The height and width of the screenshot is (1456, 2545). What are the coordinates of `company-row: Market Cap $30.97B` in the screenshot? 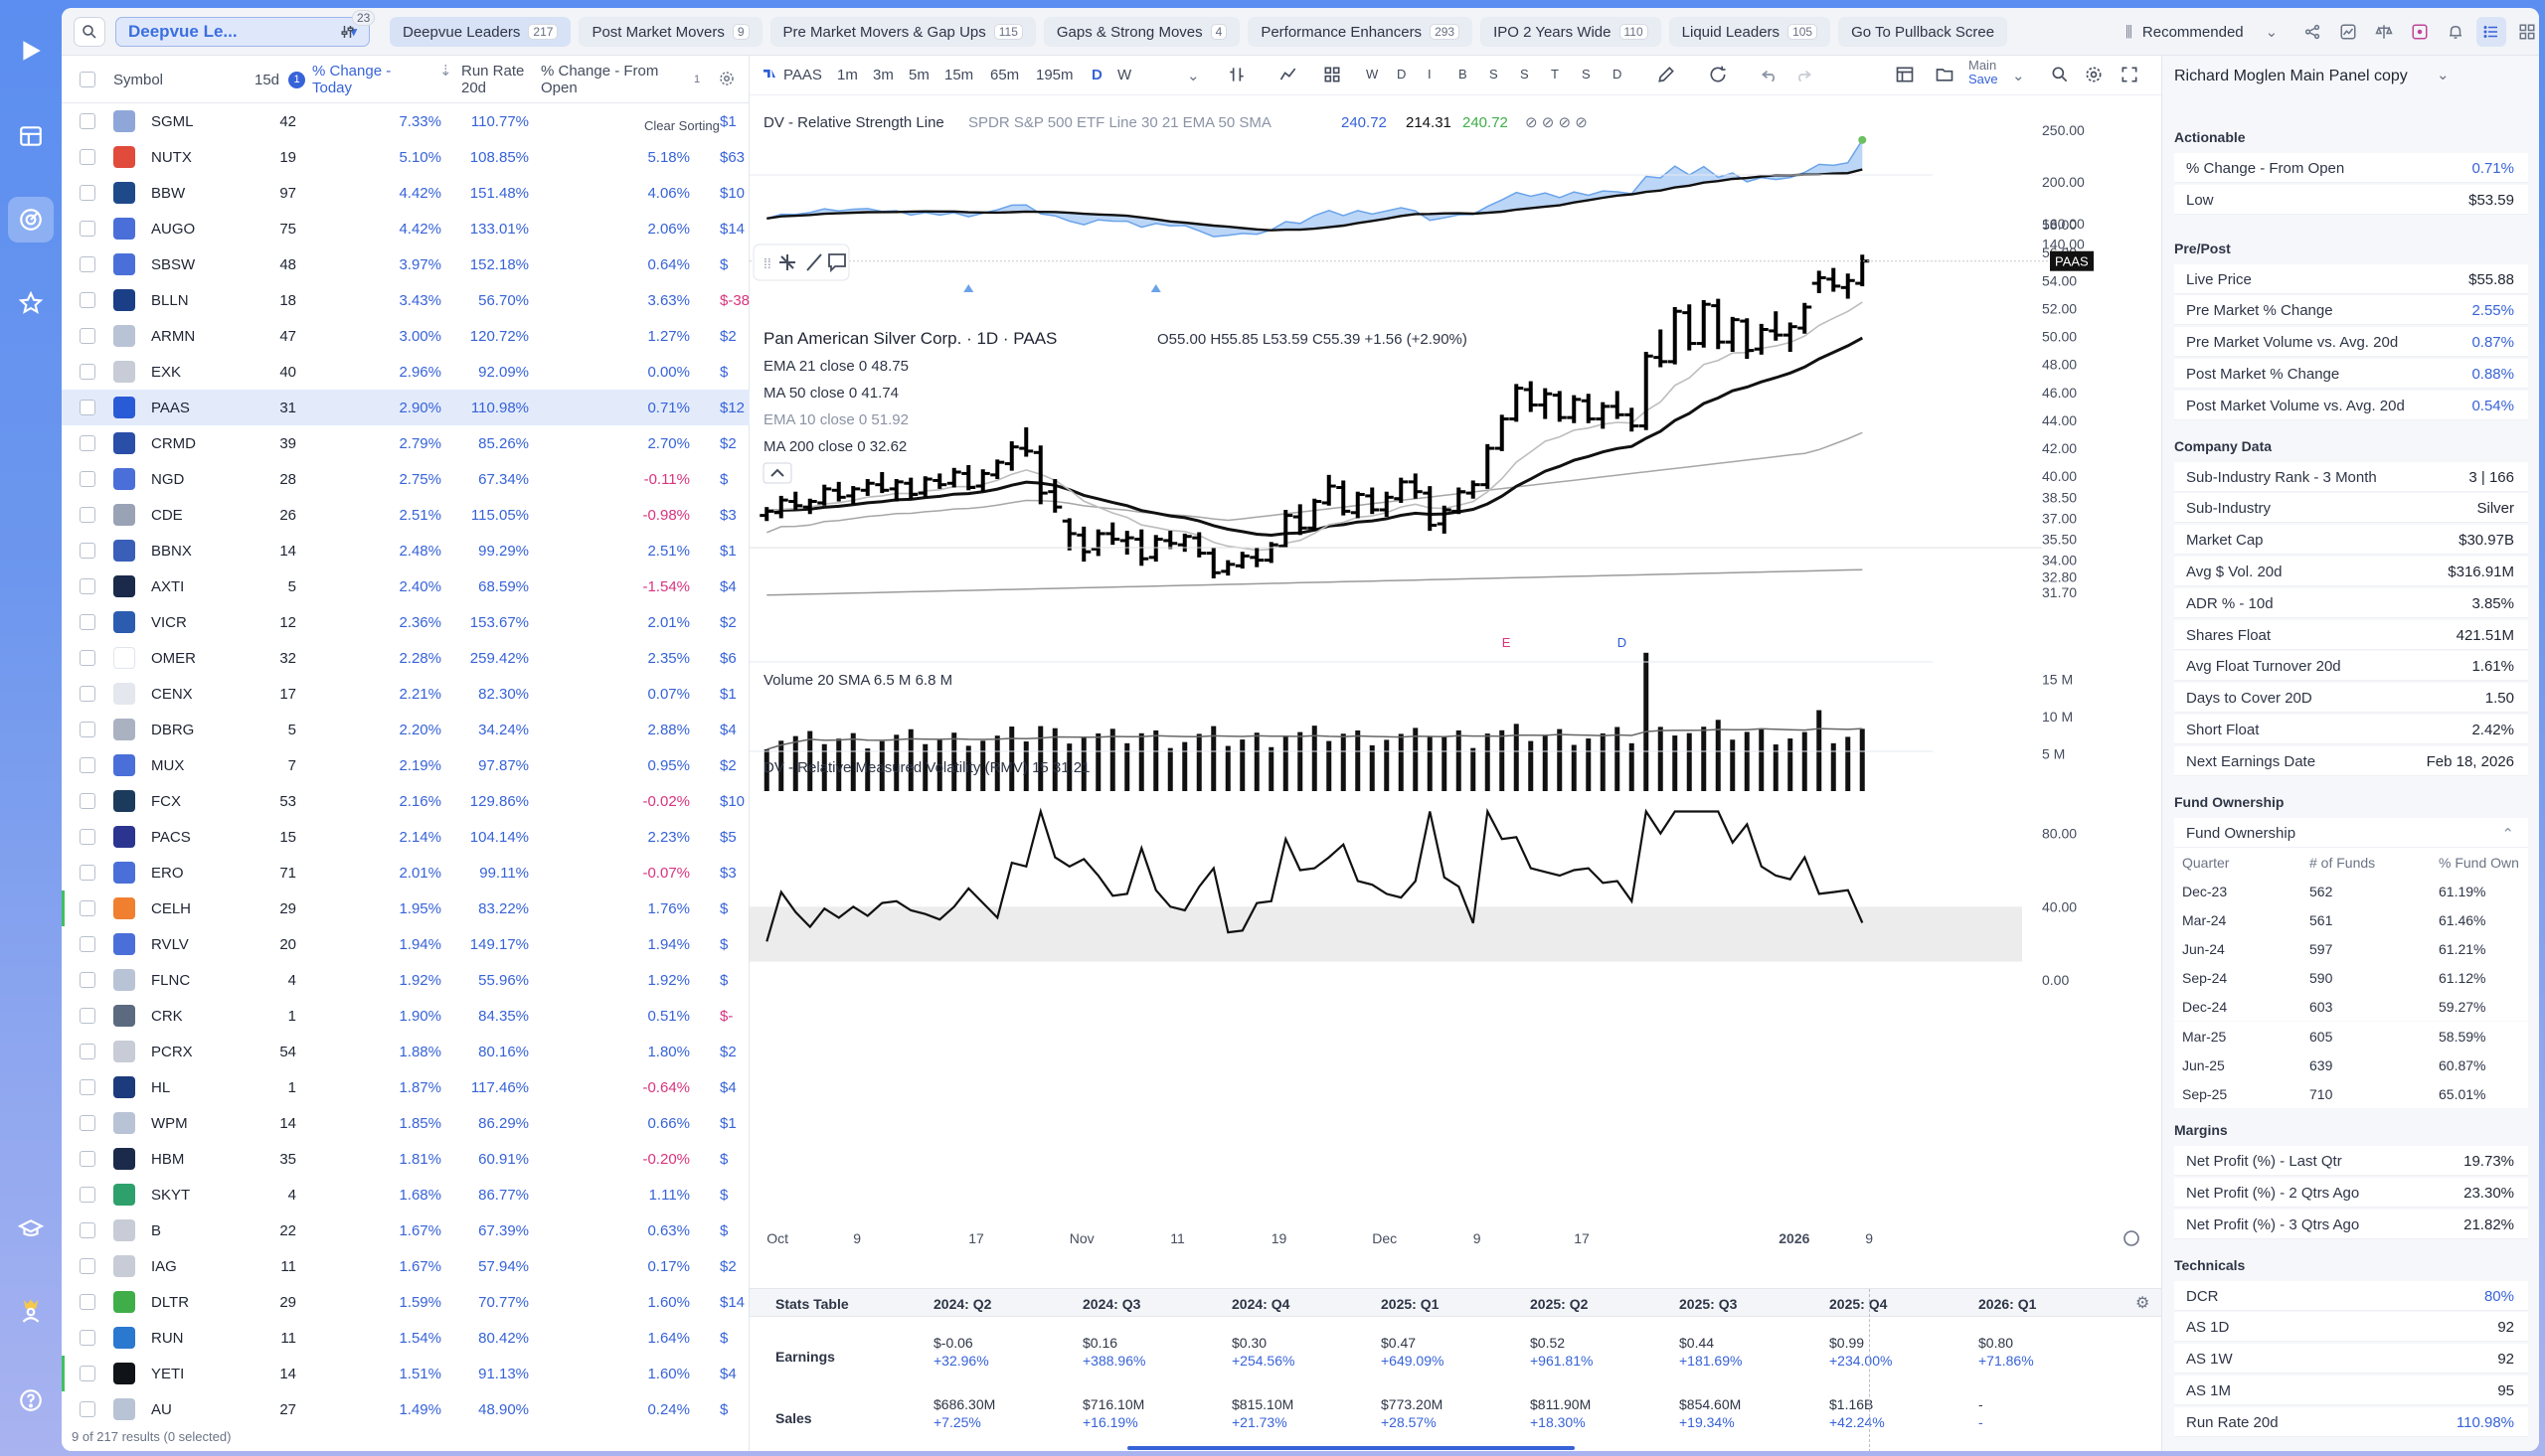 It's located at (2351, 540).